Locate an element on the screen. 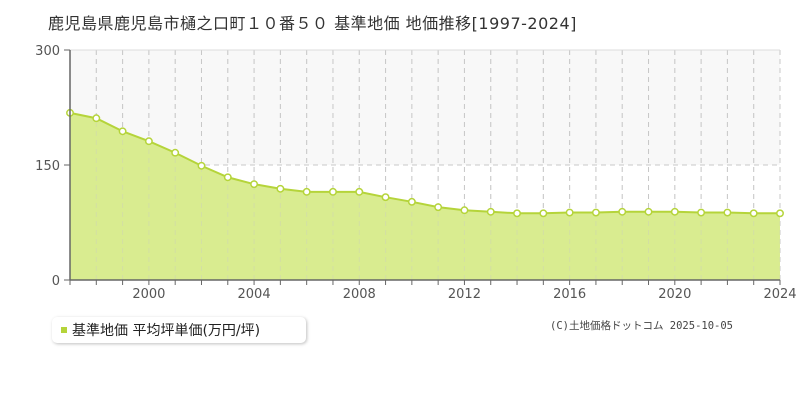 The image size is (800, 400). x-tick-label: 2008 is located at coordinates (359, 294).